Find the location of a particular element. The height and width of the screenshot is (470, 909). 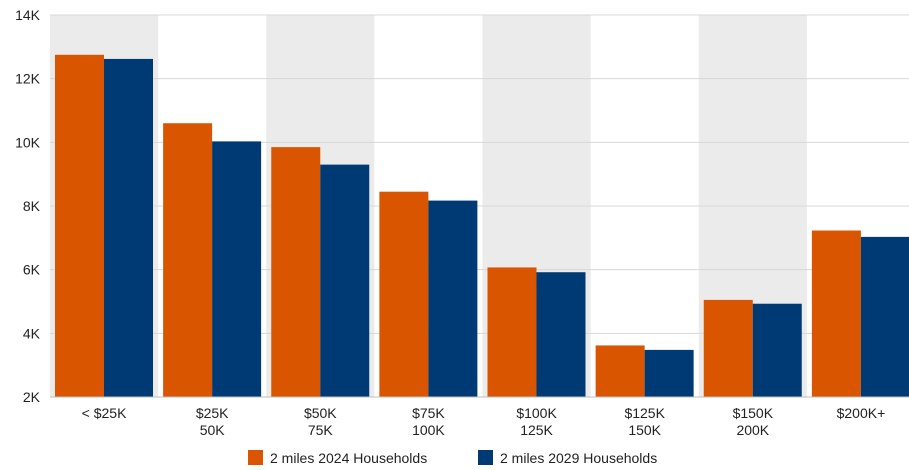

y-axis: 2K 4K 6K 8K 10K 12K 14K is located at coordinates (28, 206).